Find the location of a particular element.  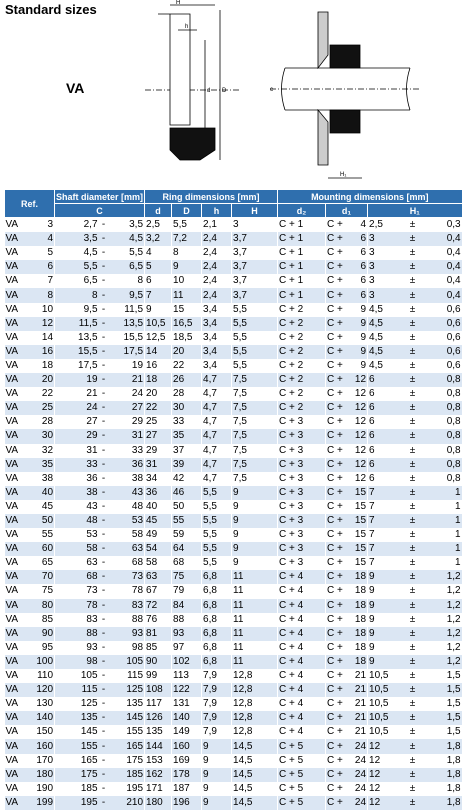

table-cell: C + 2 is located at coordinates (301, 408).